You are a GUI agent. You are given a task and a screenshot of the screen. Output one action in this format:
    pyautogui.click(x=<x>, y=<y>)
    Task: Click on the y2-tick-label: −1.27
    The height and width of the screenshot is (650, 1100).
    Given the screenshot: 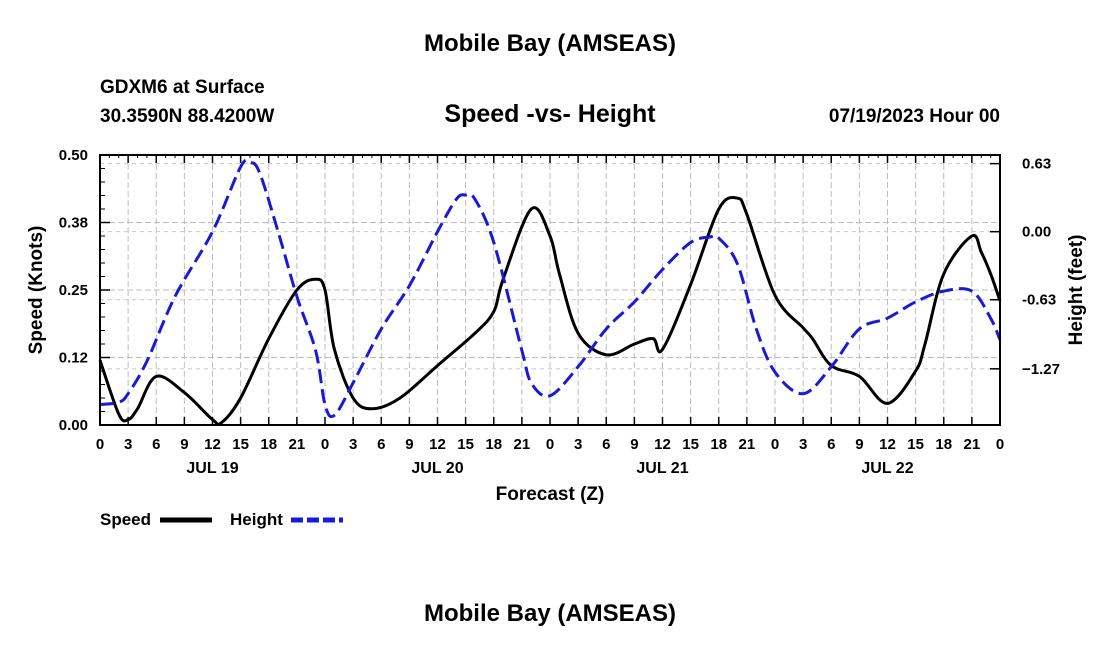 What is the action you would take?
    pyautogui.click(x=1041, y=369)
    